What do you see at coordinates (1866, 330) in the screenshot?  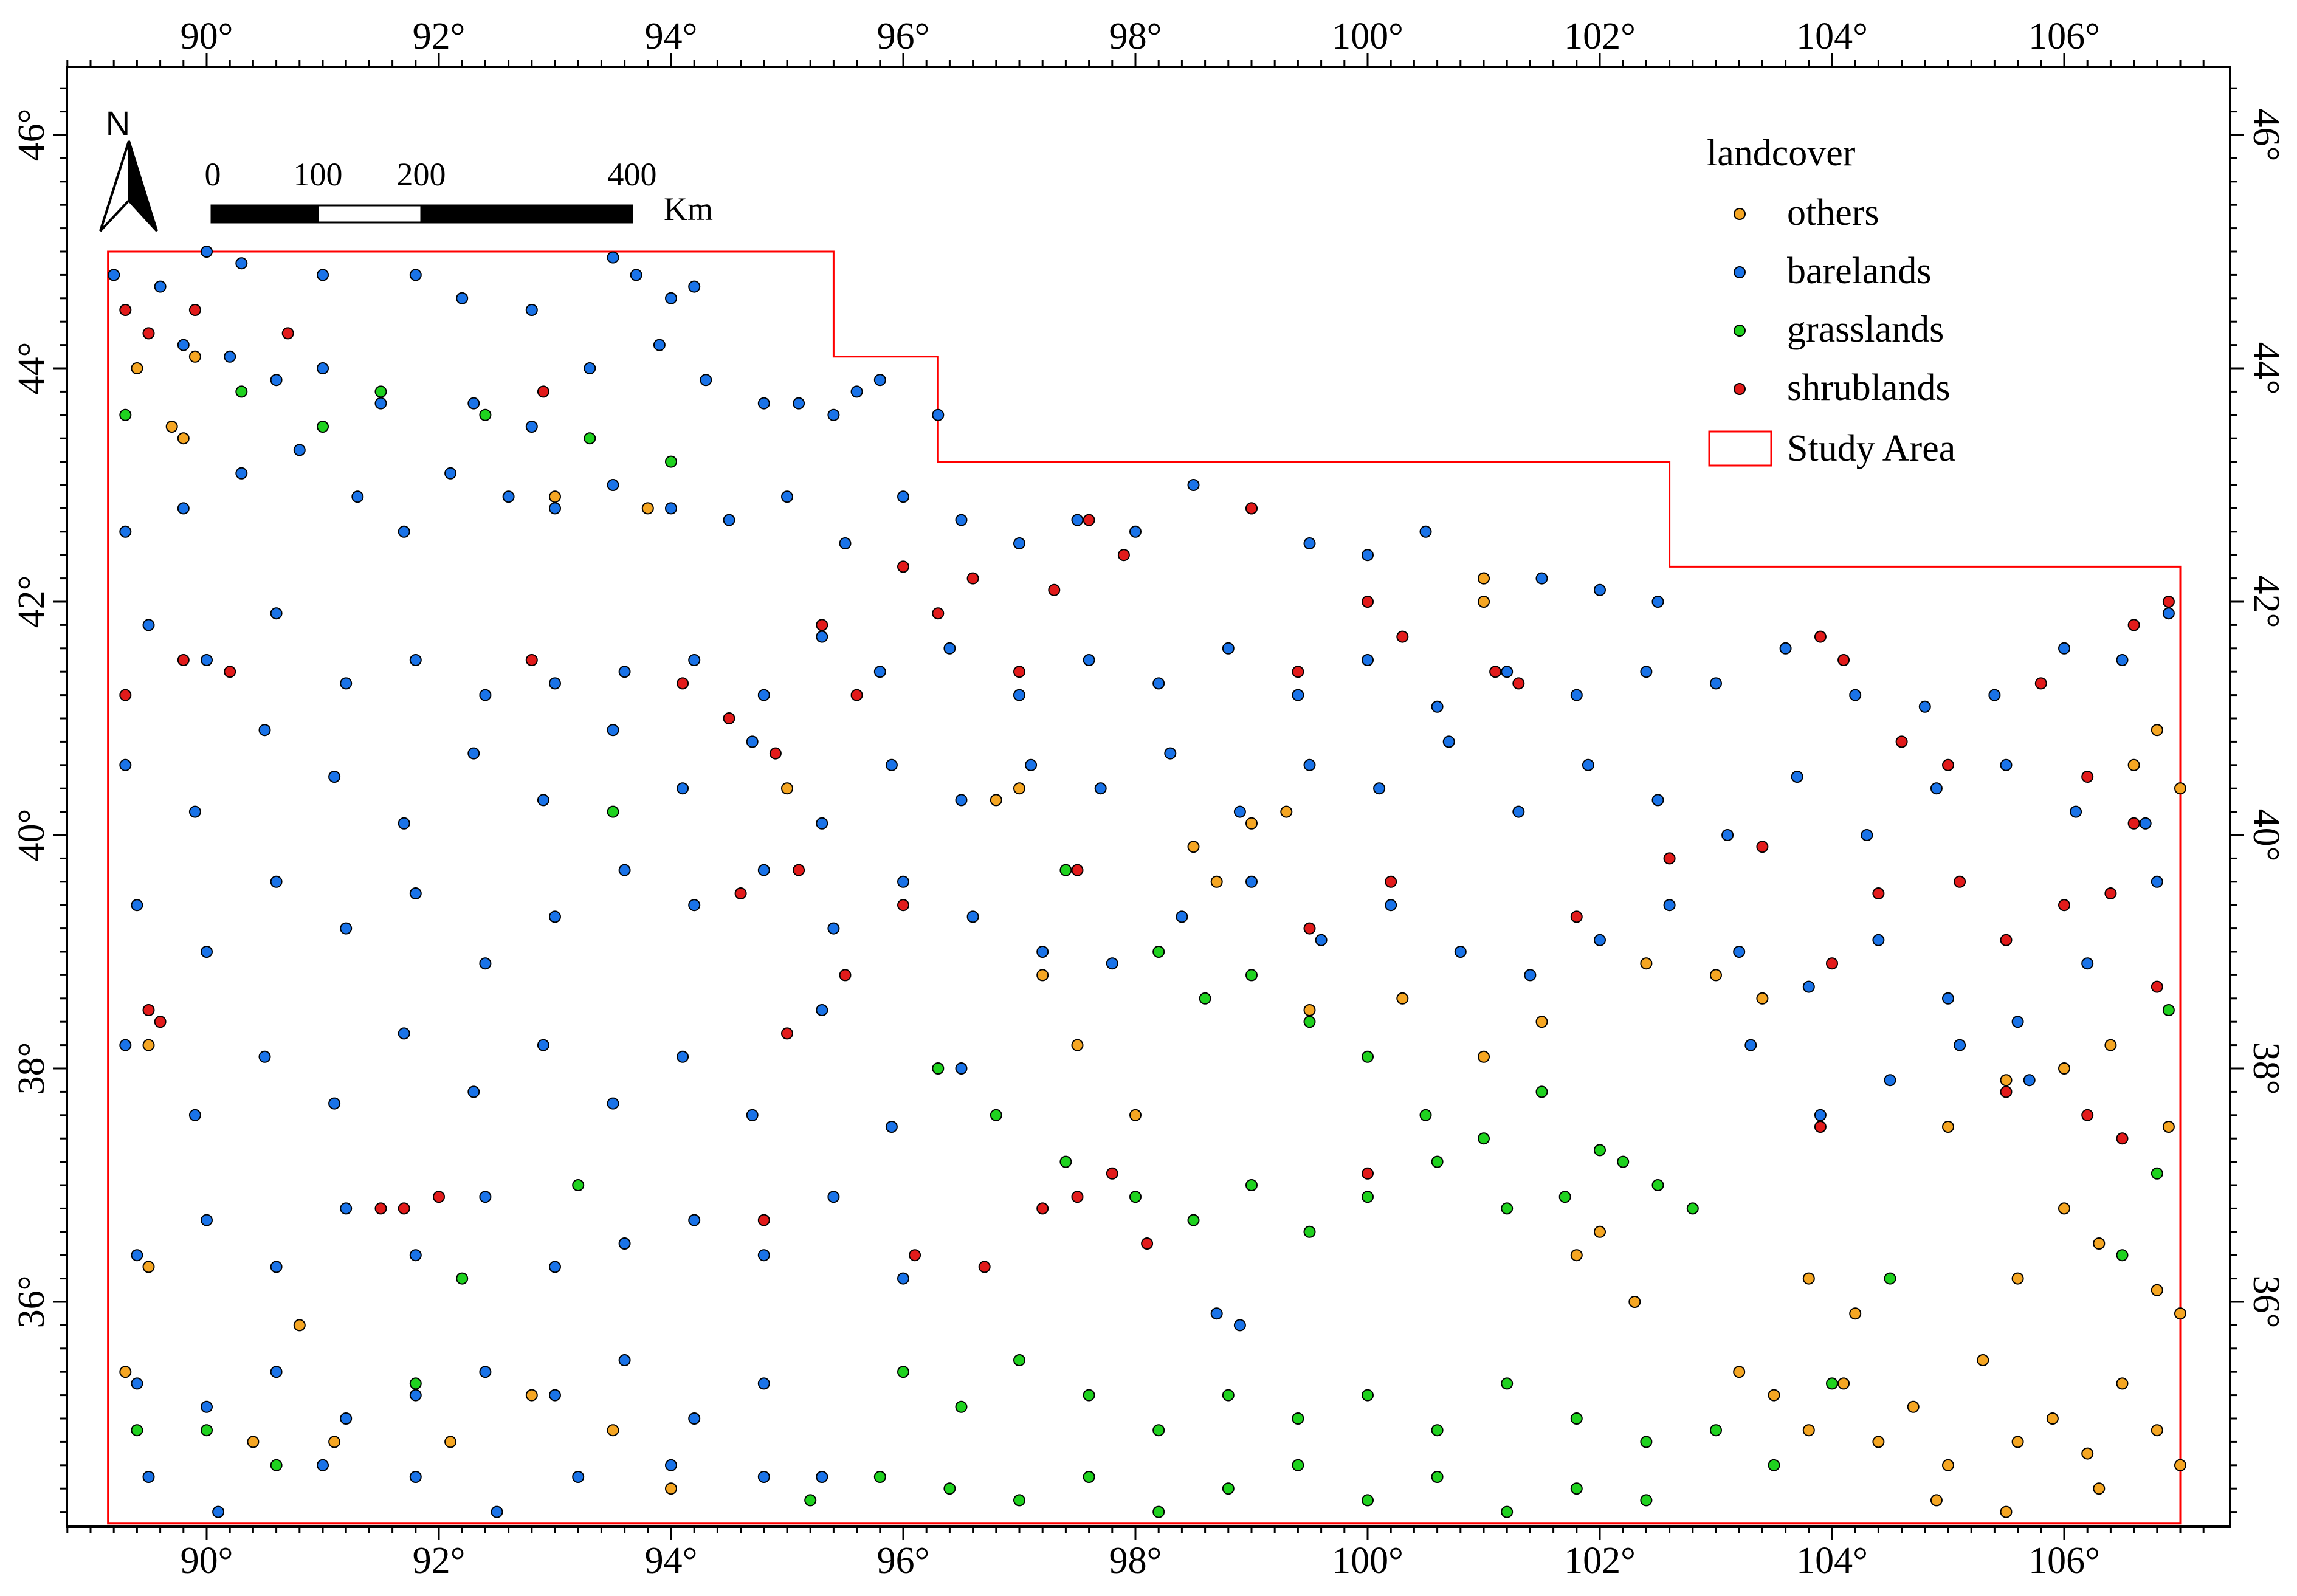 I see `legend-label-grasslands: grasslands` at bounding box center [1866, 330].